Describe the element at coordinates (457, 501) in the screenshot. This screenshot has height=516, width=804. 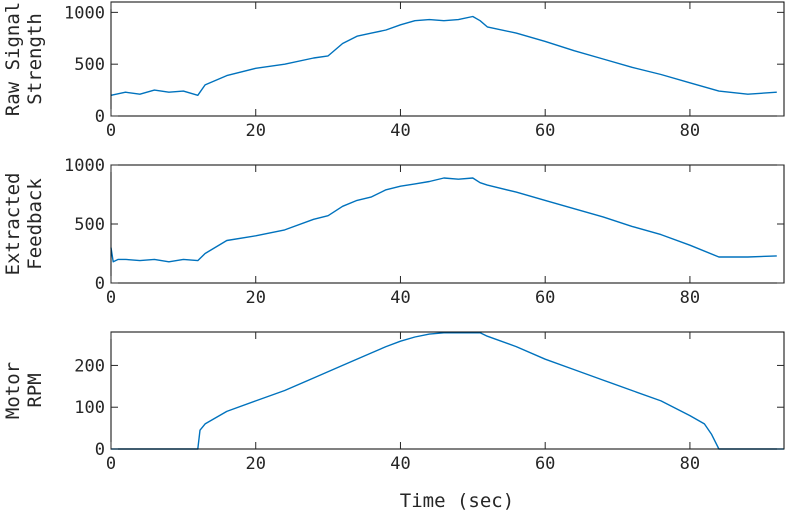
I see `x-axis-label: Time (sec)` at that location.